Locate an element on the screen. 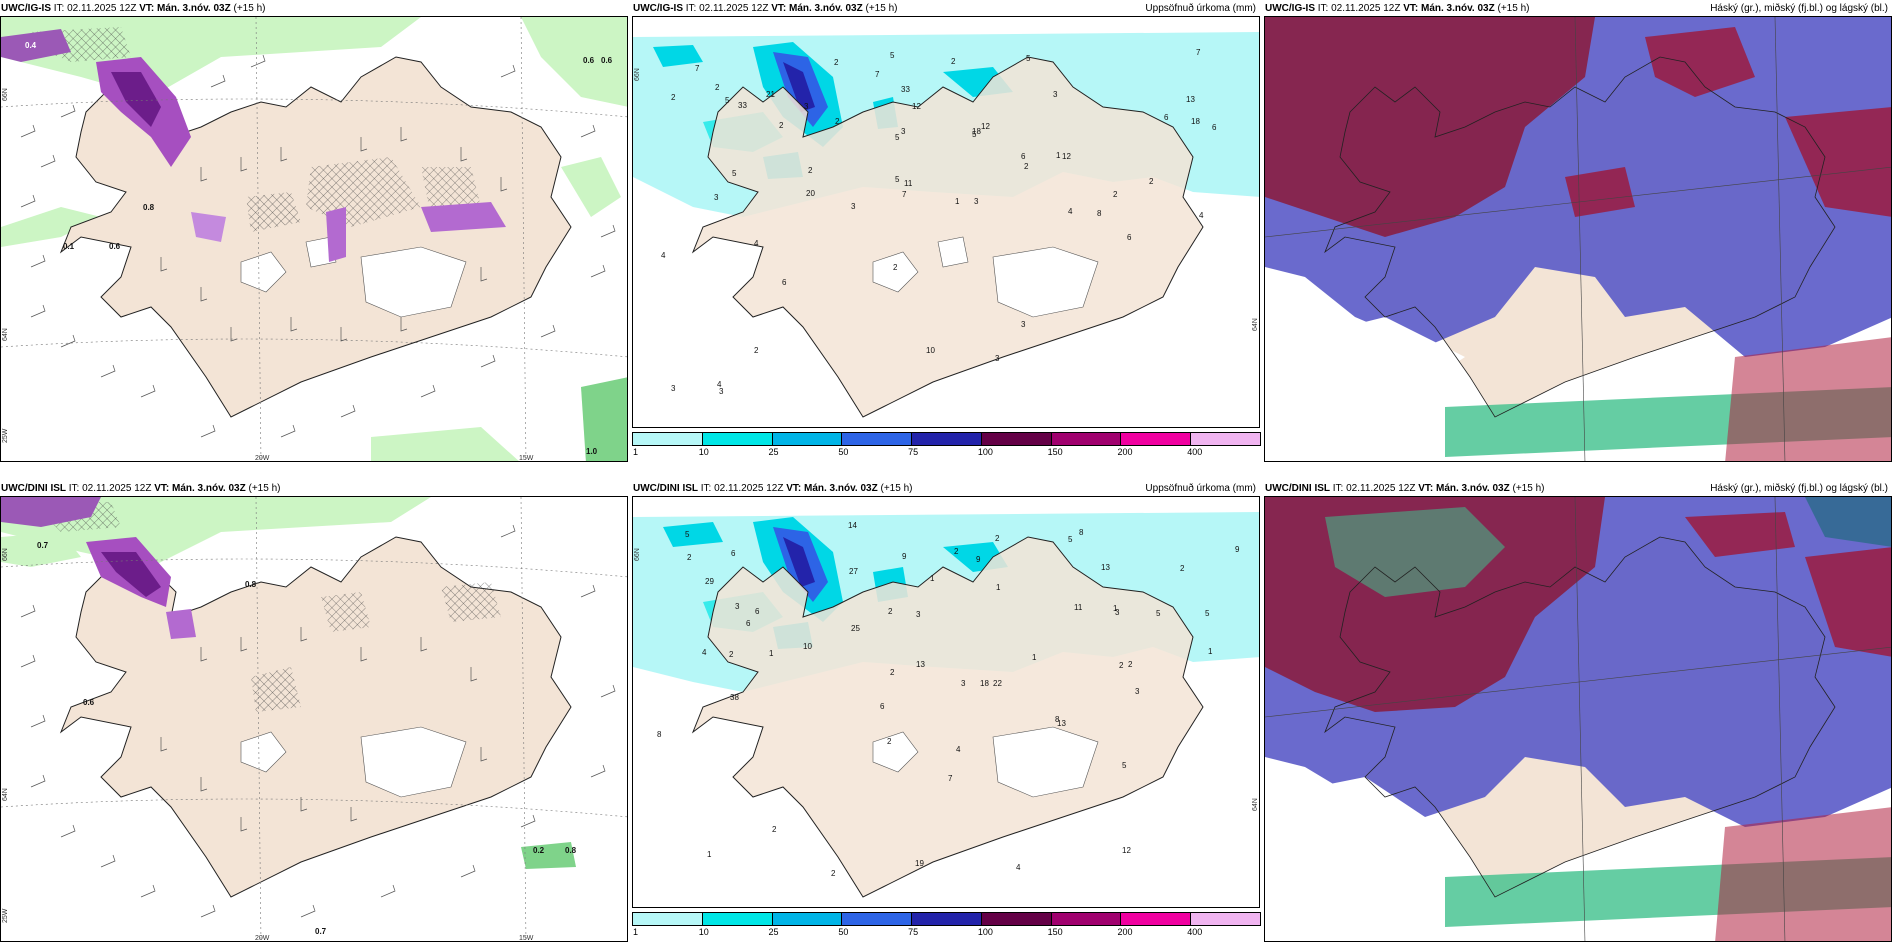  precip-value: 19 is located at coordinates (919, 863).